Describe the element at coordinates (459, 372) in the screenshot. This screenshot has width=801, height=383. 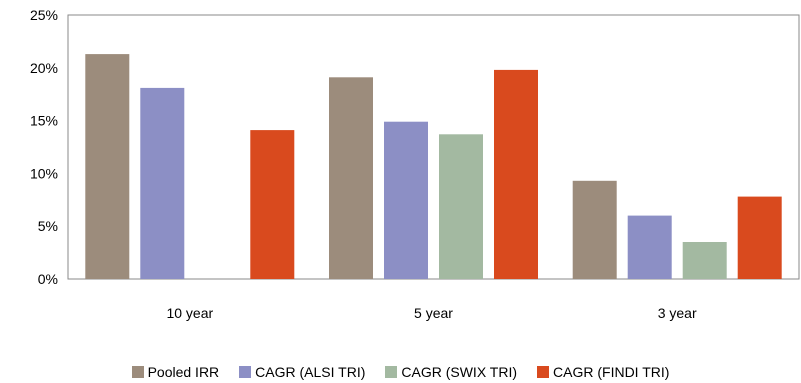
I see `legend-label: CAGR (SWIX TRI)` at that location.